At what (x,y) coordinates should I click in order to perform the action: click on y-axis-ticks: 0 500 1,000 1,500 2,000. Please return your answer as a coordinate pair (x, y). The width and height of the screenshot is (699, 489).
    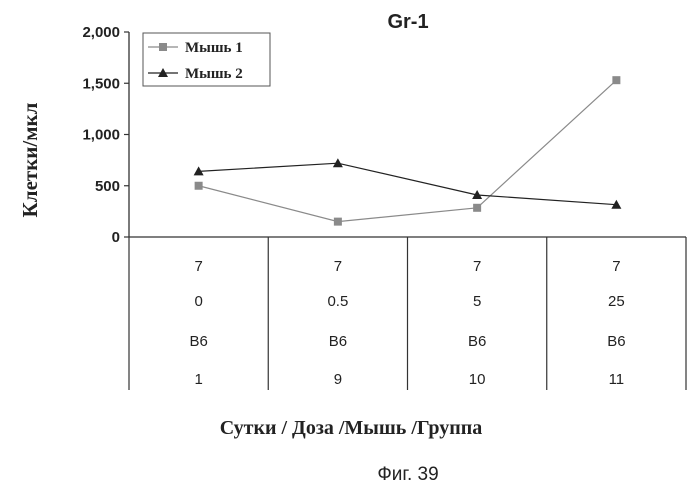
    Looking at the image, I should click on (105, 135).